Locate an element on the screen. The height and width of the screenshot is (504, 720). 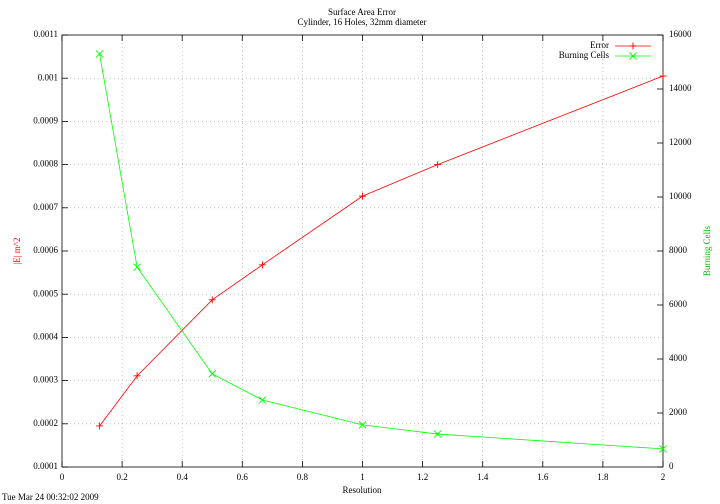
y2-axis-label: Burning Cells is located at coordinates (707, 250).